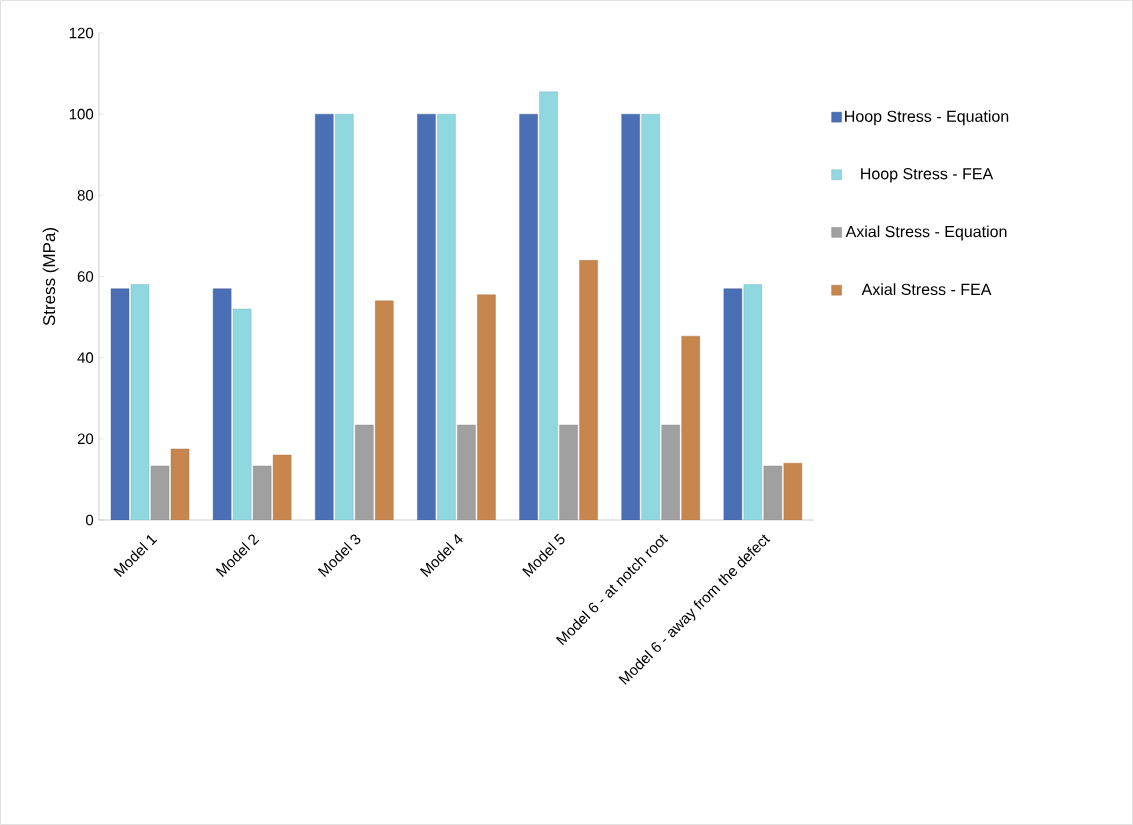  Describe the element at coordinates (50, 276) in the screenshot. I see `y-axis-title: Stress (MPa)` at that location.